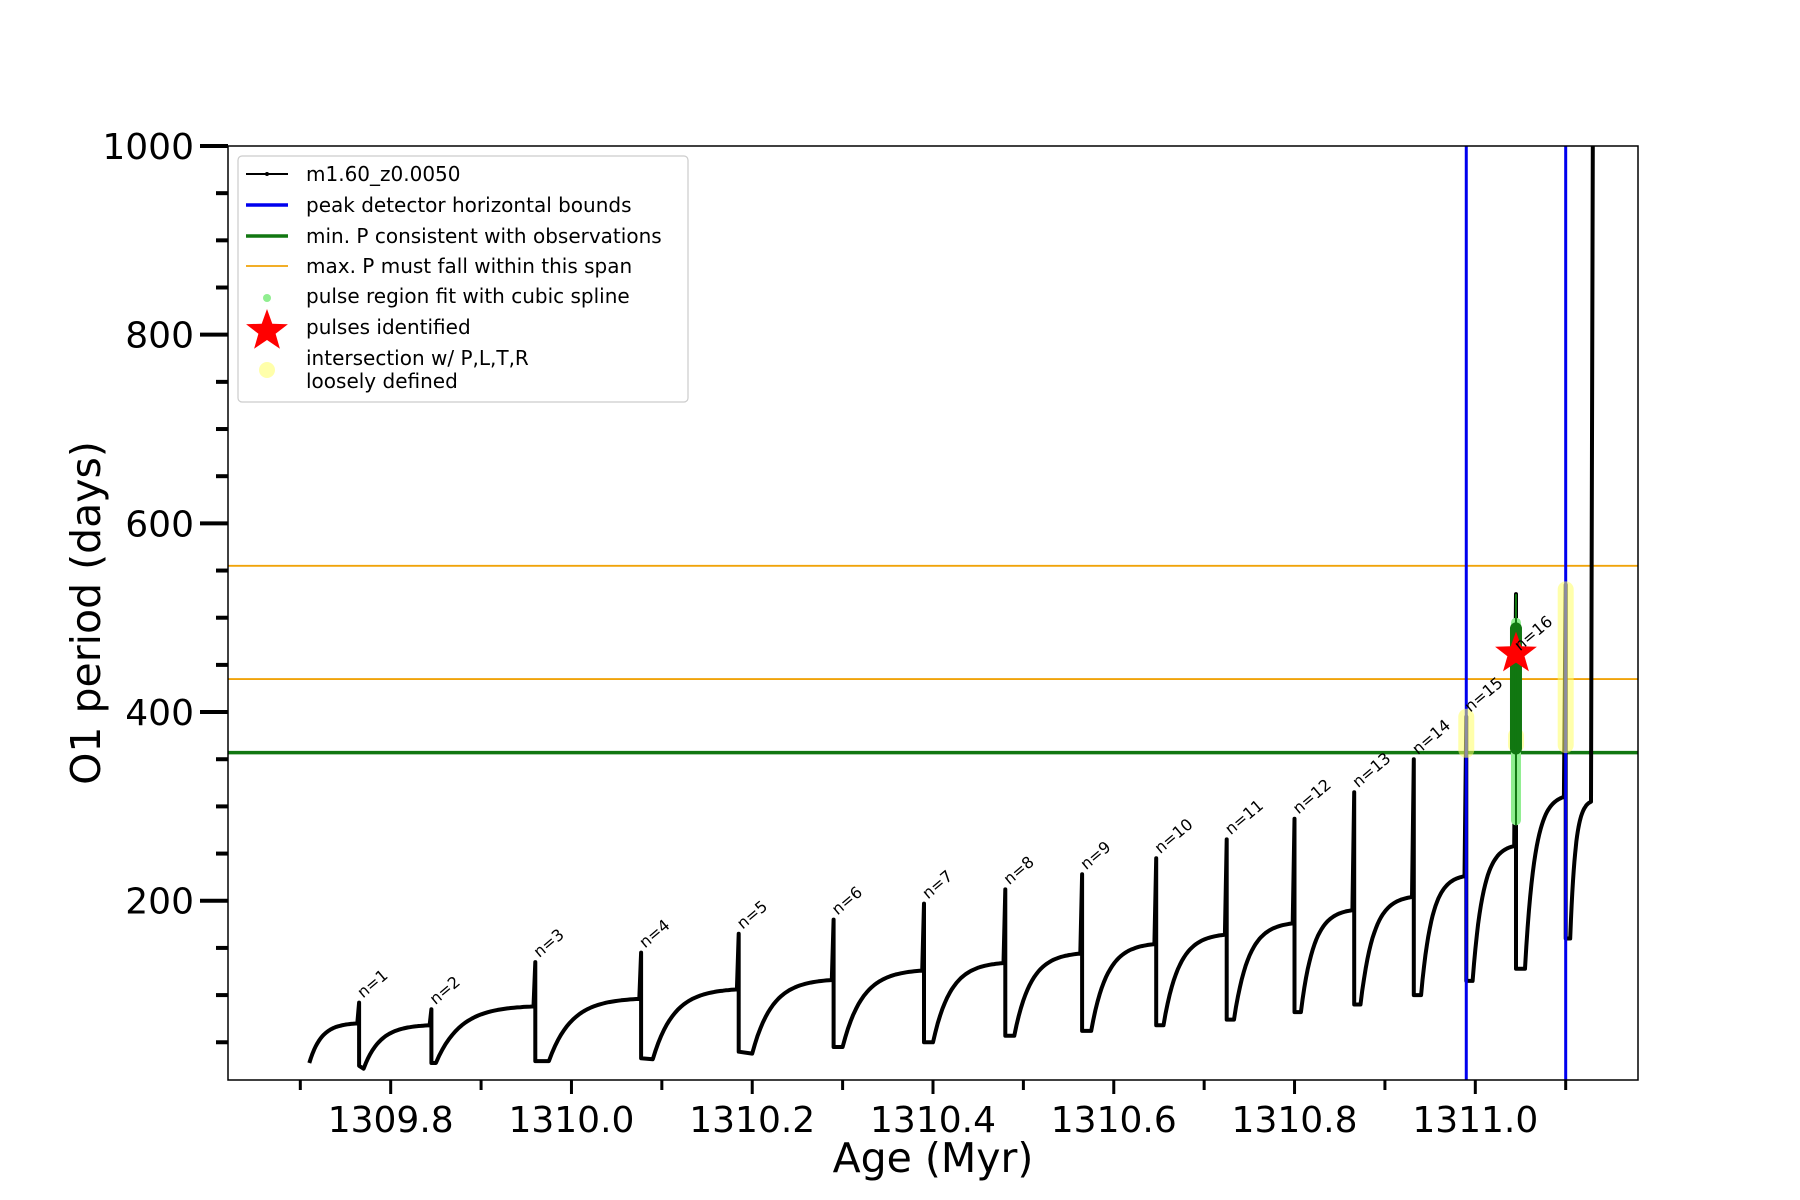 The image size is (1800, 1200). What do you see at coordinates (847, 900) in the screenshot?
I see `pulse-label-6: n=6` at bounding box center [847, 900].